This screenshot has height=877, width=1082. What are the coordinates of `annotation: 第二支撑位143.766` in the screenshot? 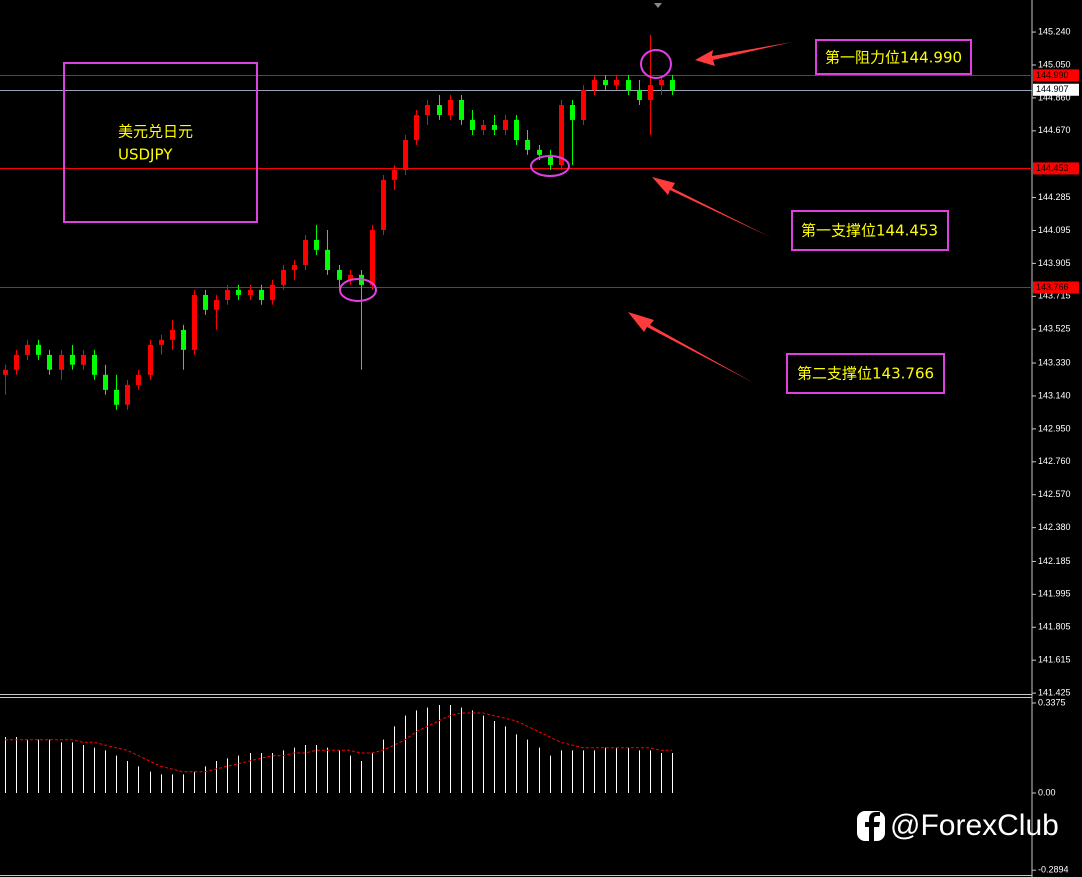 It's located at (865, 374).